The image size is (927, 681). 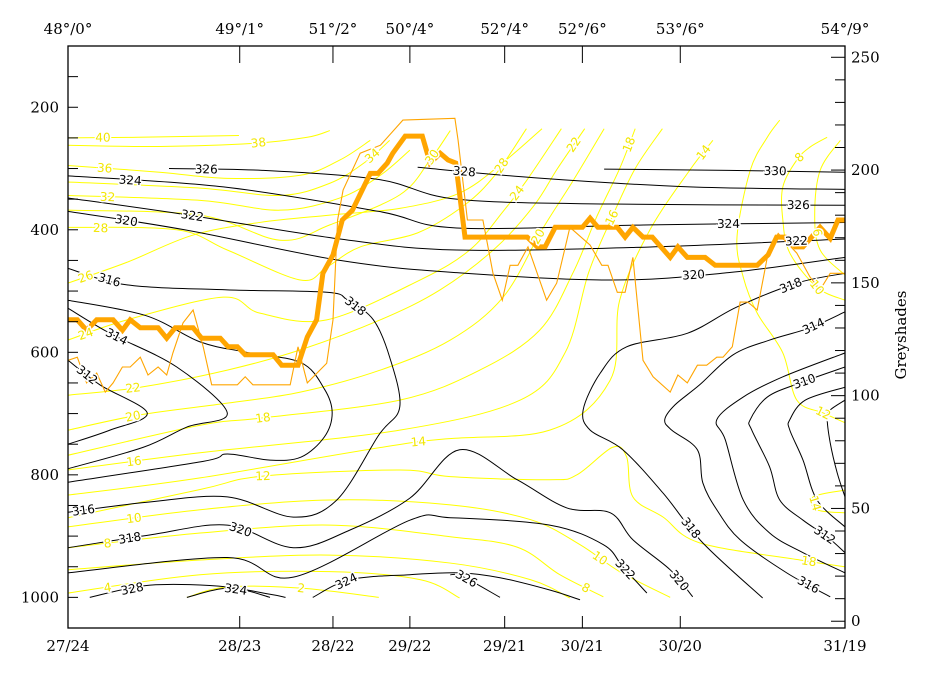 What do you see at coordinates (105, 168) in the screenshot?
I see `humidity-contour-label: 36` at bounding box center [105, 168].